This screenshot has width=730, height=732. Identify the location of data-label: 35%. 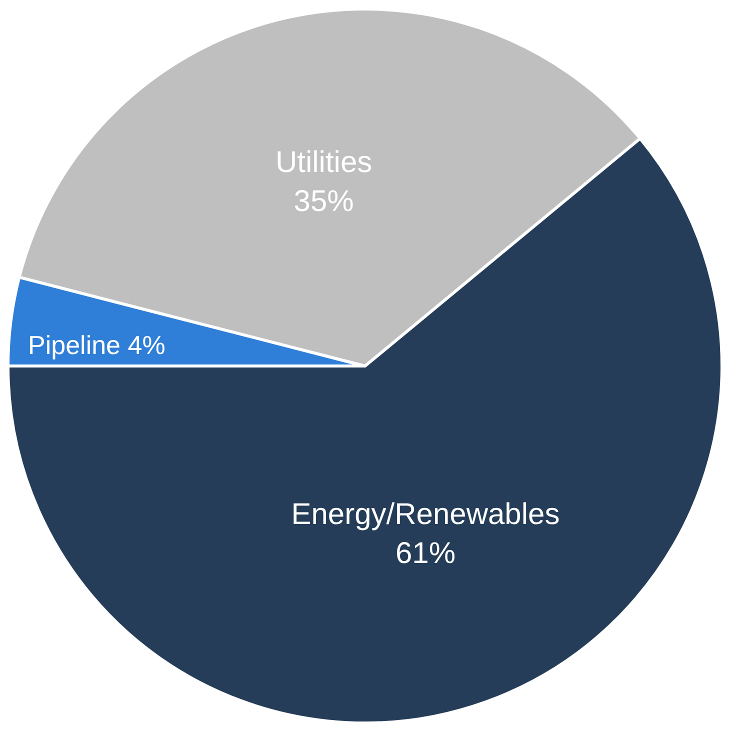
(324, 201).